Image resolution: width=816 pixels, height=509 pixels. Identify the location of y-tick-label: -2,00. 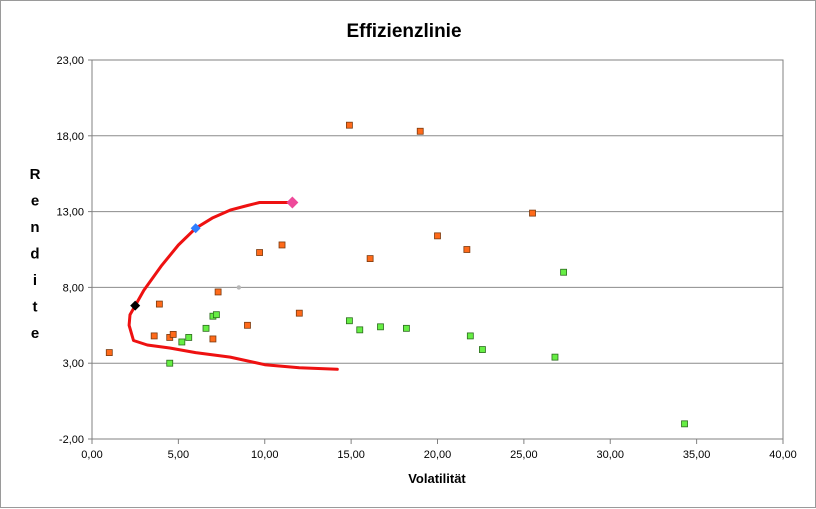
(71, 440).